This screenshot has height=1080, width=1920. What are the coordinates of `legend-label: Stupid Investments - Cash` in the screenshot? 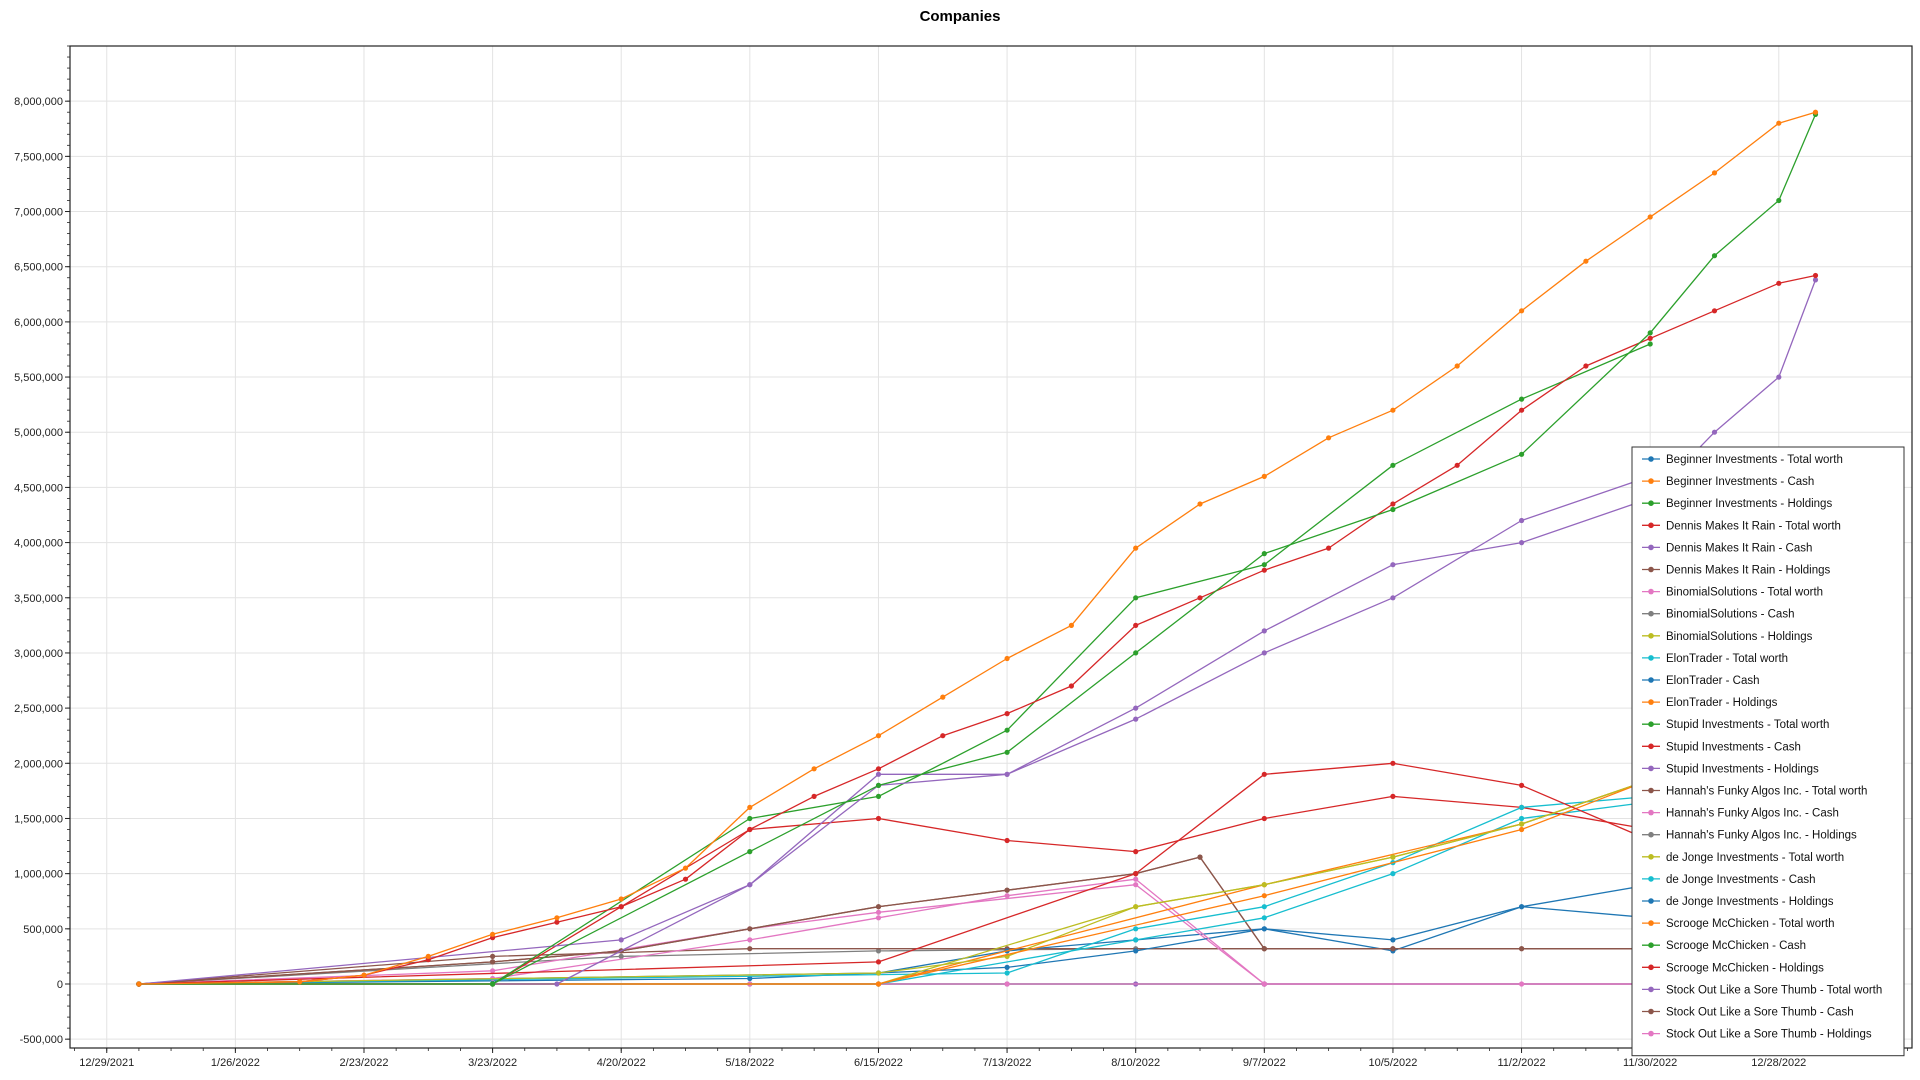 It's located at (1733, 747).